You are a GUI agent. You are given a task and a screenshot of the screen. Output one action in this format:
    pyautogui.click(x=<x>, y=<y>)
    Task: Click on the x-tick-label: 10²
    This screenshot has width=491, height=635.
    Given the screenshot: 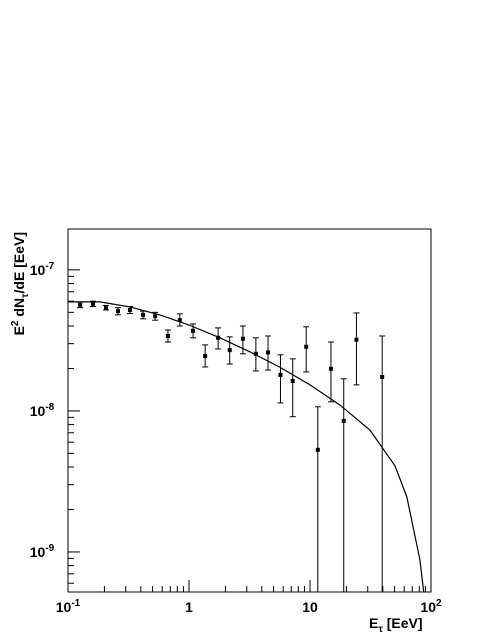 What is the action you would take?
    pyautogui.click(x=431, y=606)
    